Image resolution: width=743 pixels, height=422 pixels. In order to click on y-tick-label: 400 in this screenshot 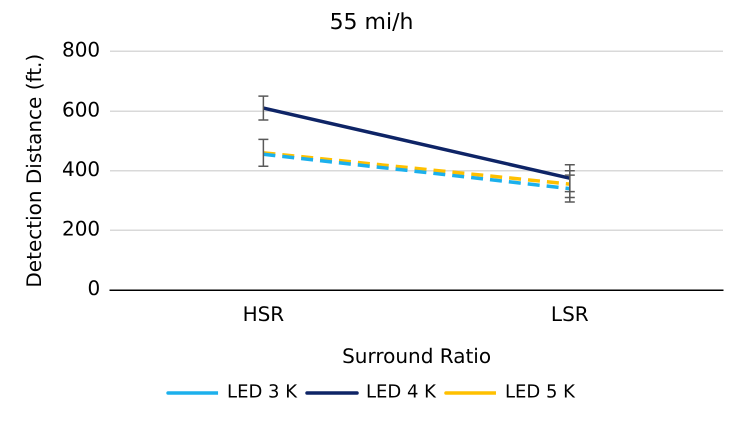, I will do `click(81, 168)`.